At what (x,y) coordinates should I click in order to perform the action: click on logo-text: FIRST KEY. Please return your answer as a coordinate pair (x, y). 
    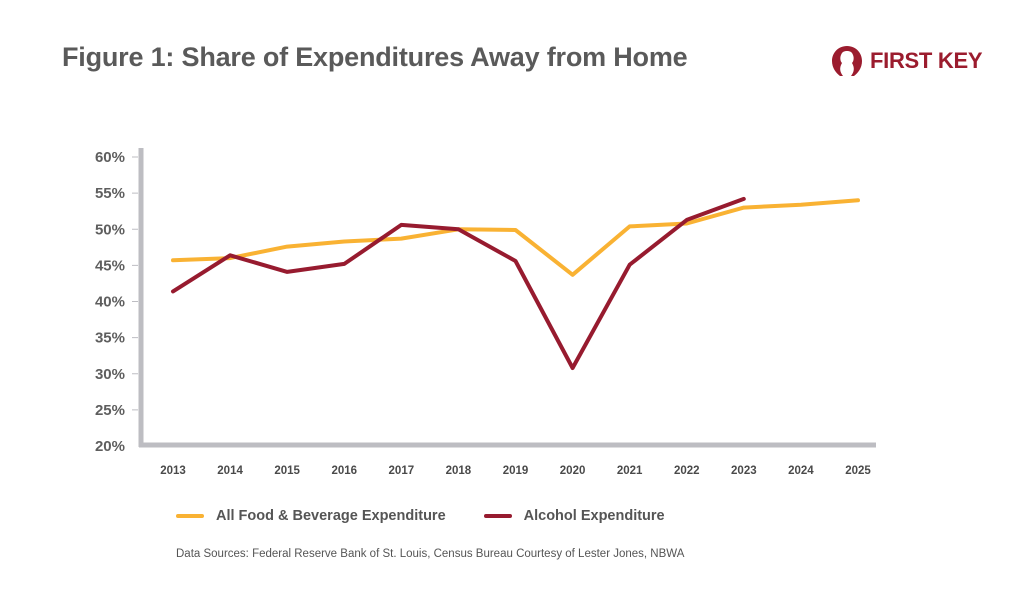
    Looking at the image, I should click on (926, 60).